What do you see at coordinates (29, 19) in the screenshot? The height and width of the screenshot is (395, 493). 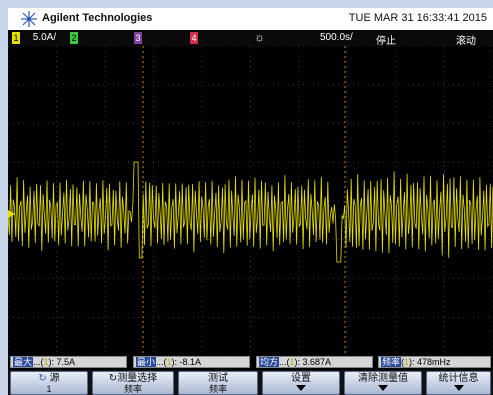 I see `agilent-spark-logo-icon` at bounding box center [29, 19].